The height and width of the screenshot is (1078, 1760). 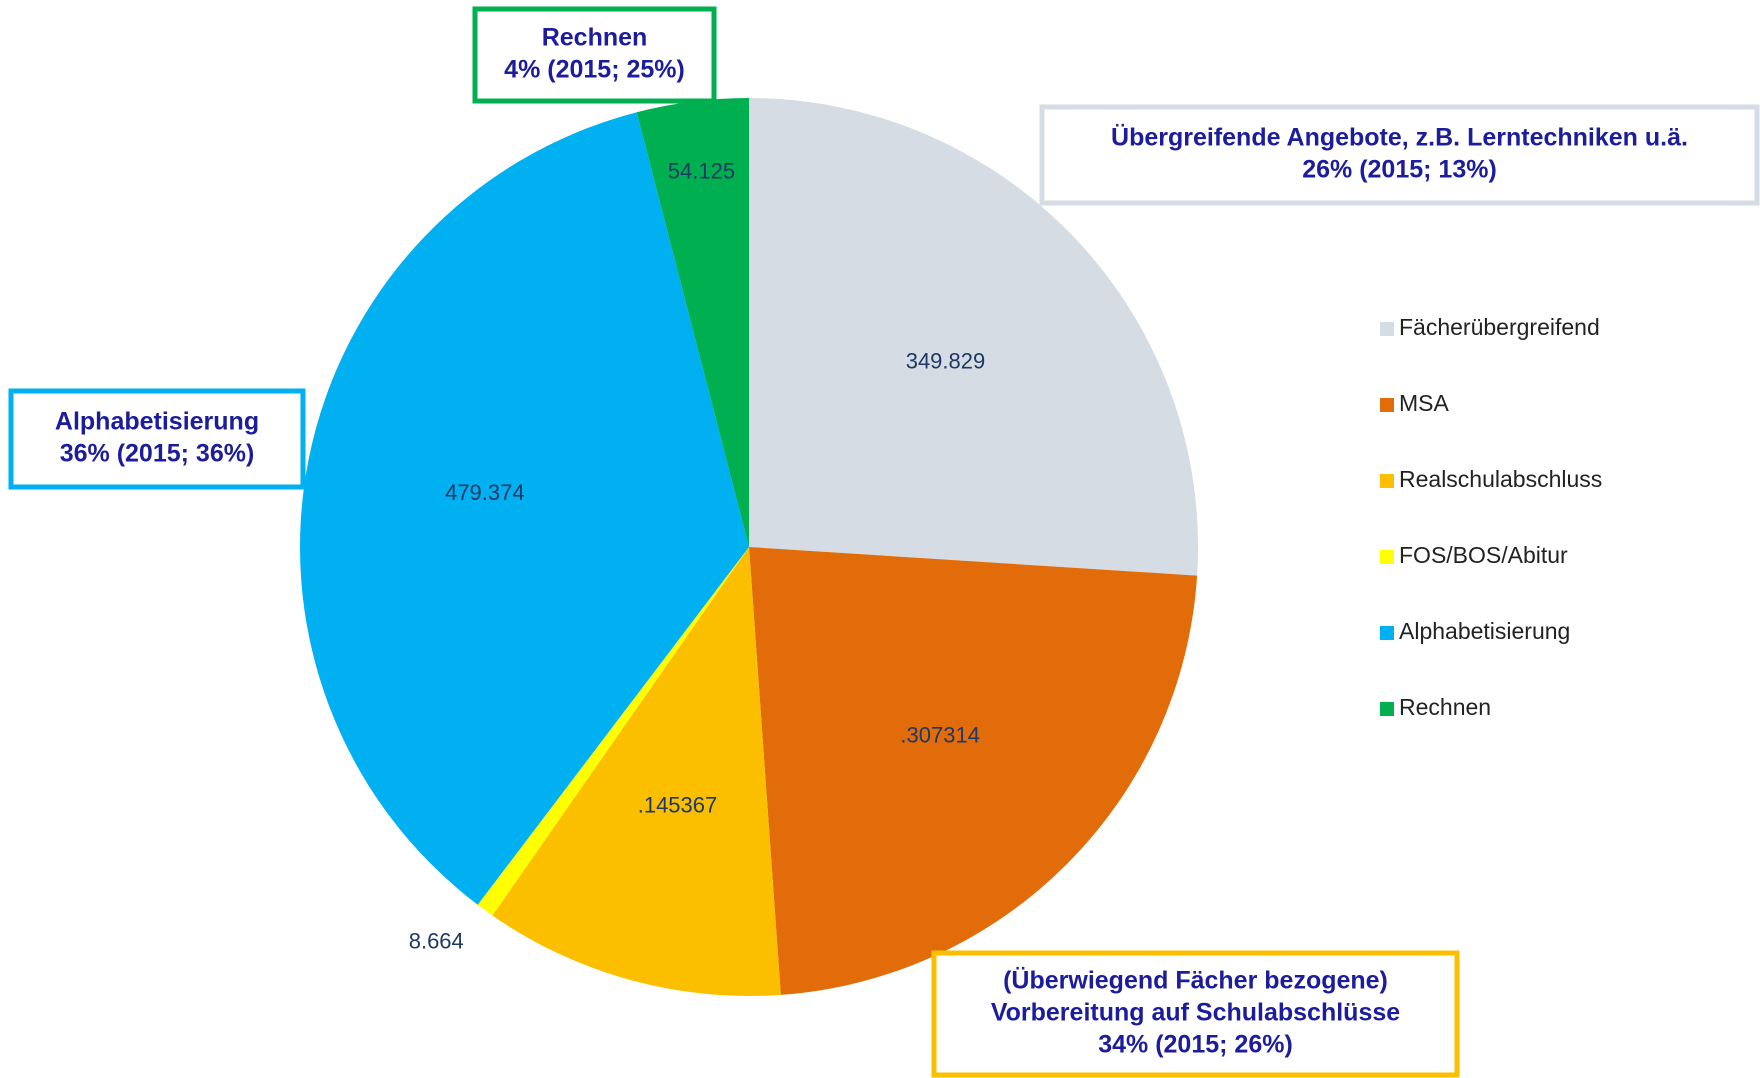 What do you see at coordinates (1445, 707) in the screenshot?
I see `legend-label: Rechnen` at bounding box center [1445, 707].